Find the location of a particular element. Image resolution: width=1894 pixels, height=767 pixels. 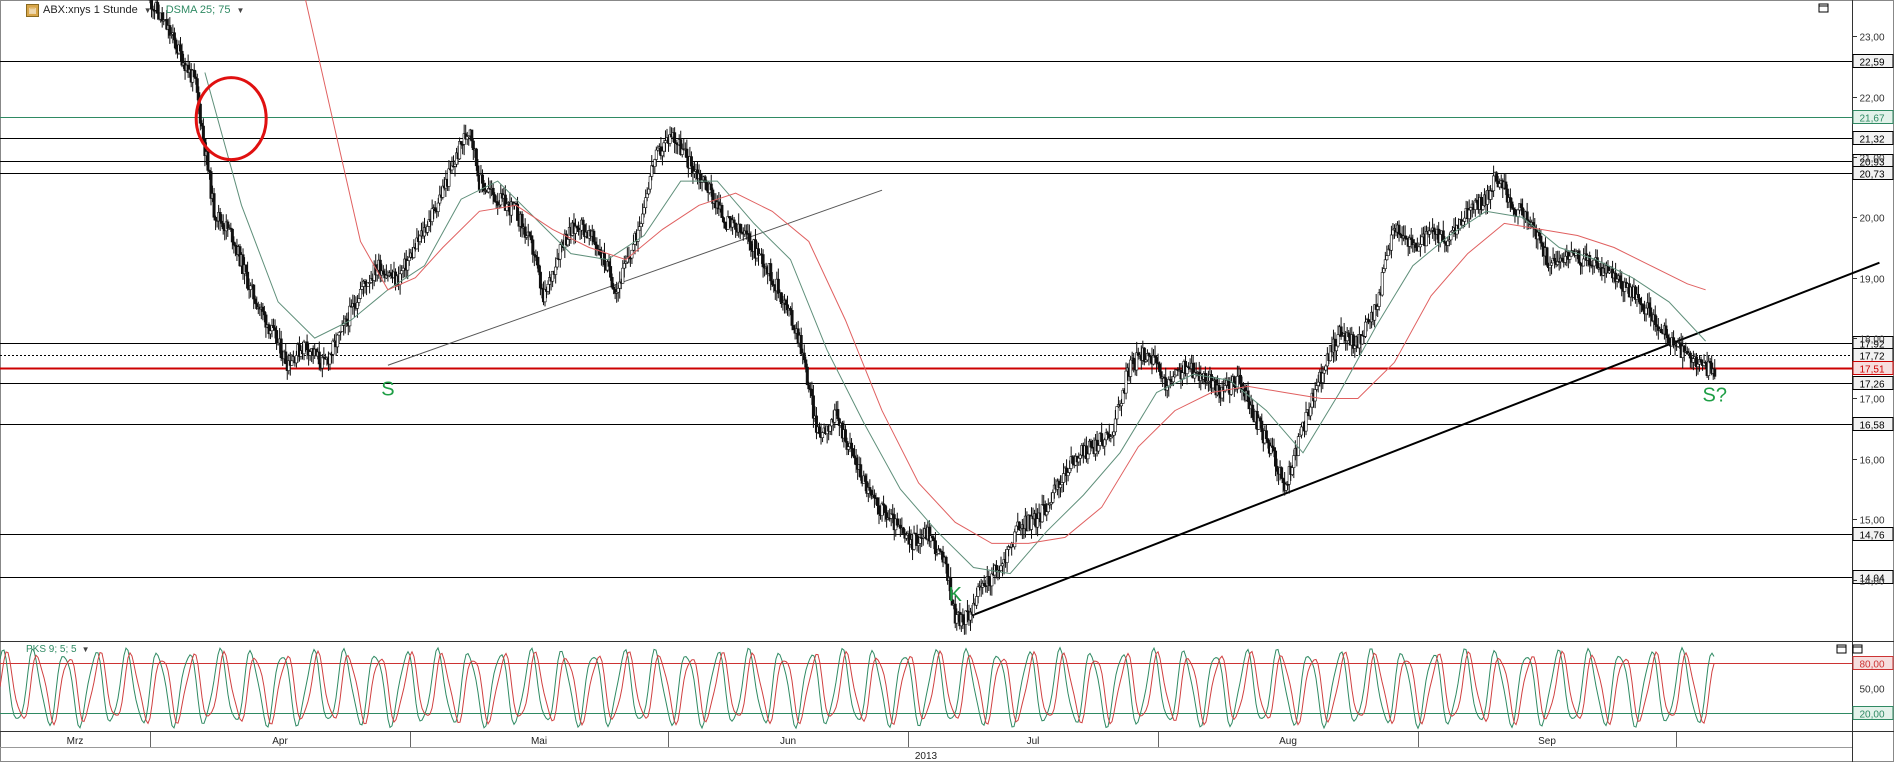

level-label: 17,26 is located at coordinates (1871, 385).